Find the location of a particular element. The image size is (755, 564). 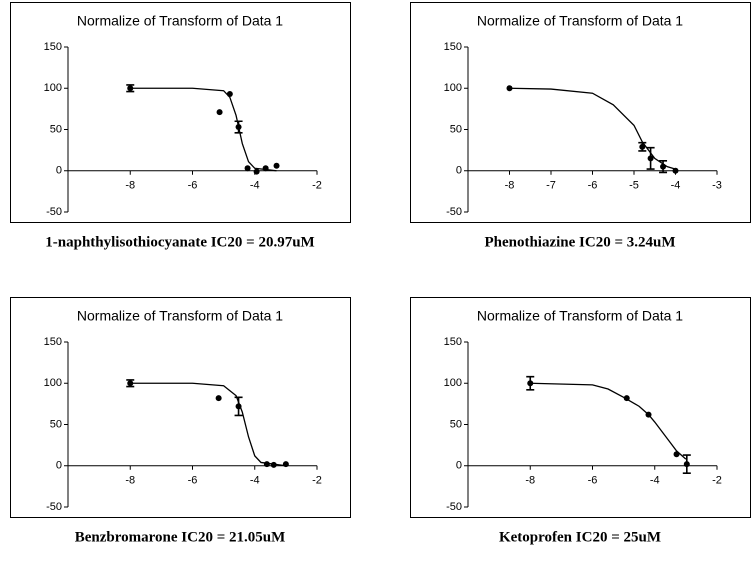

x-tick-label: -7 is located at coordinates (551, 186).